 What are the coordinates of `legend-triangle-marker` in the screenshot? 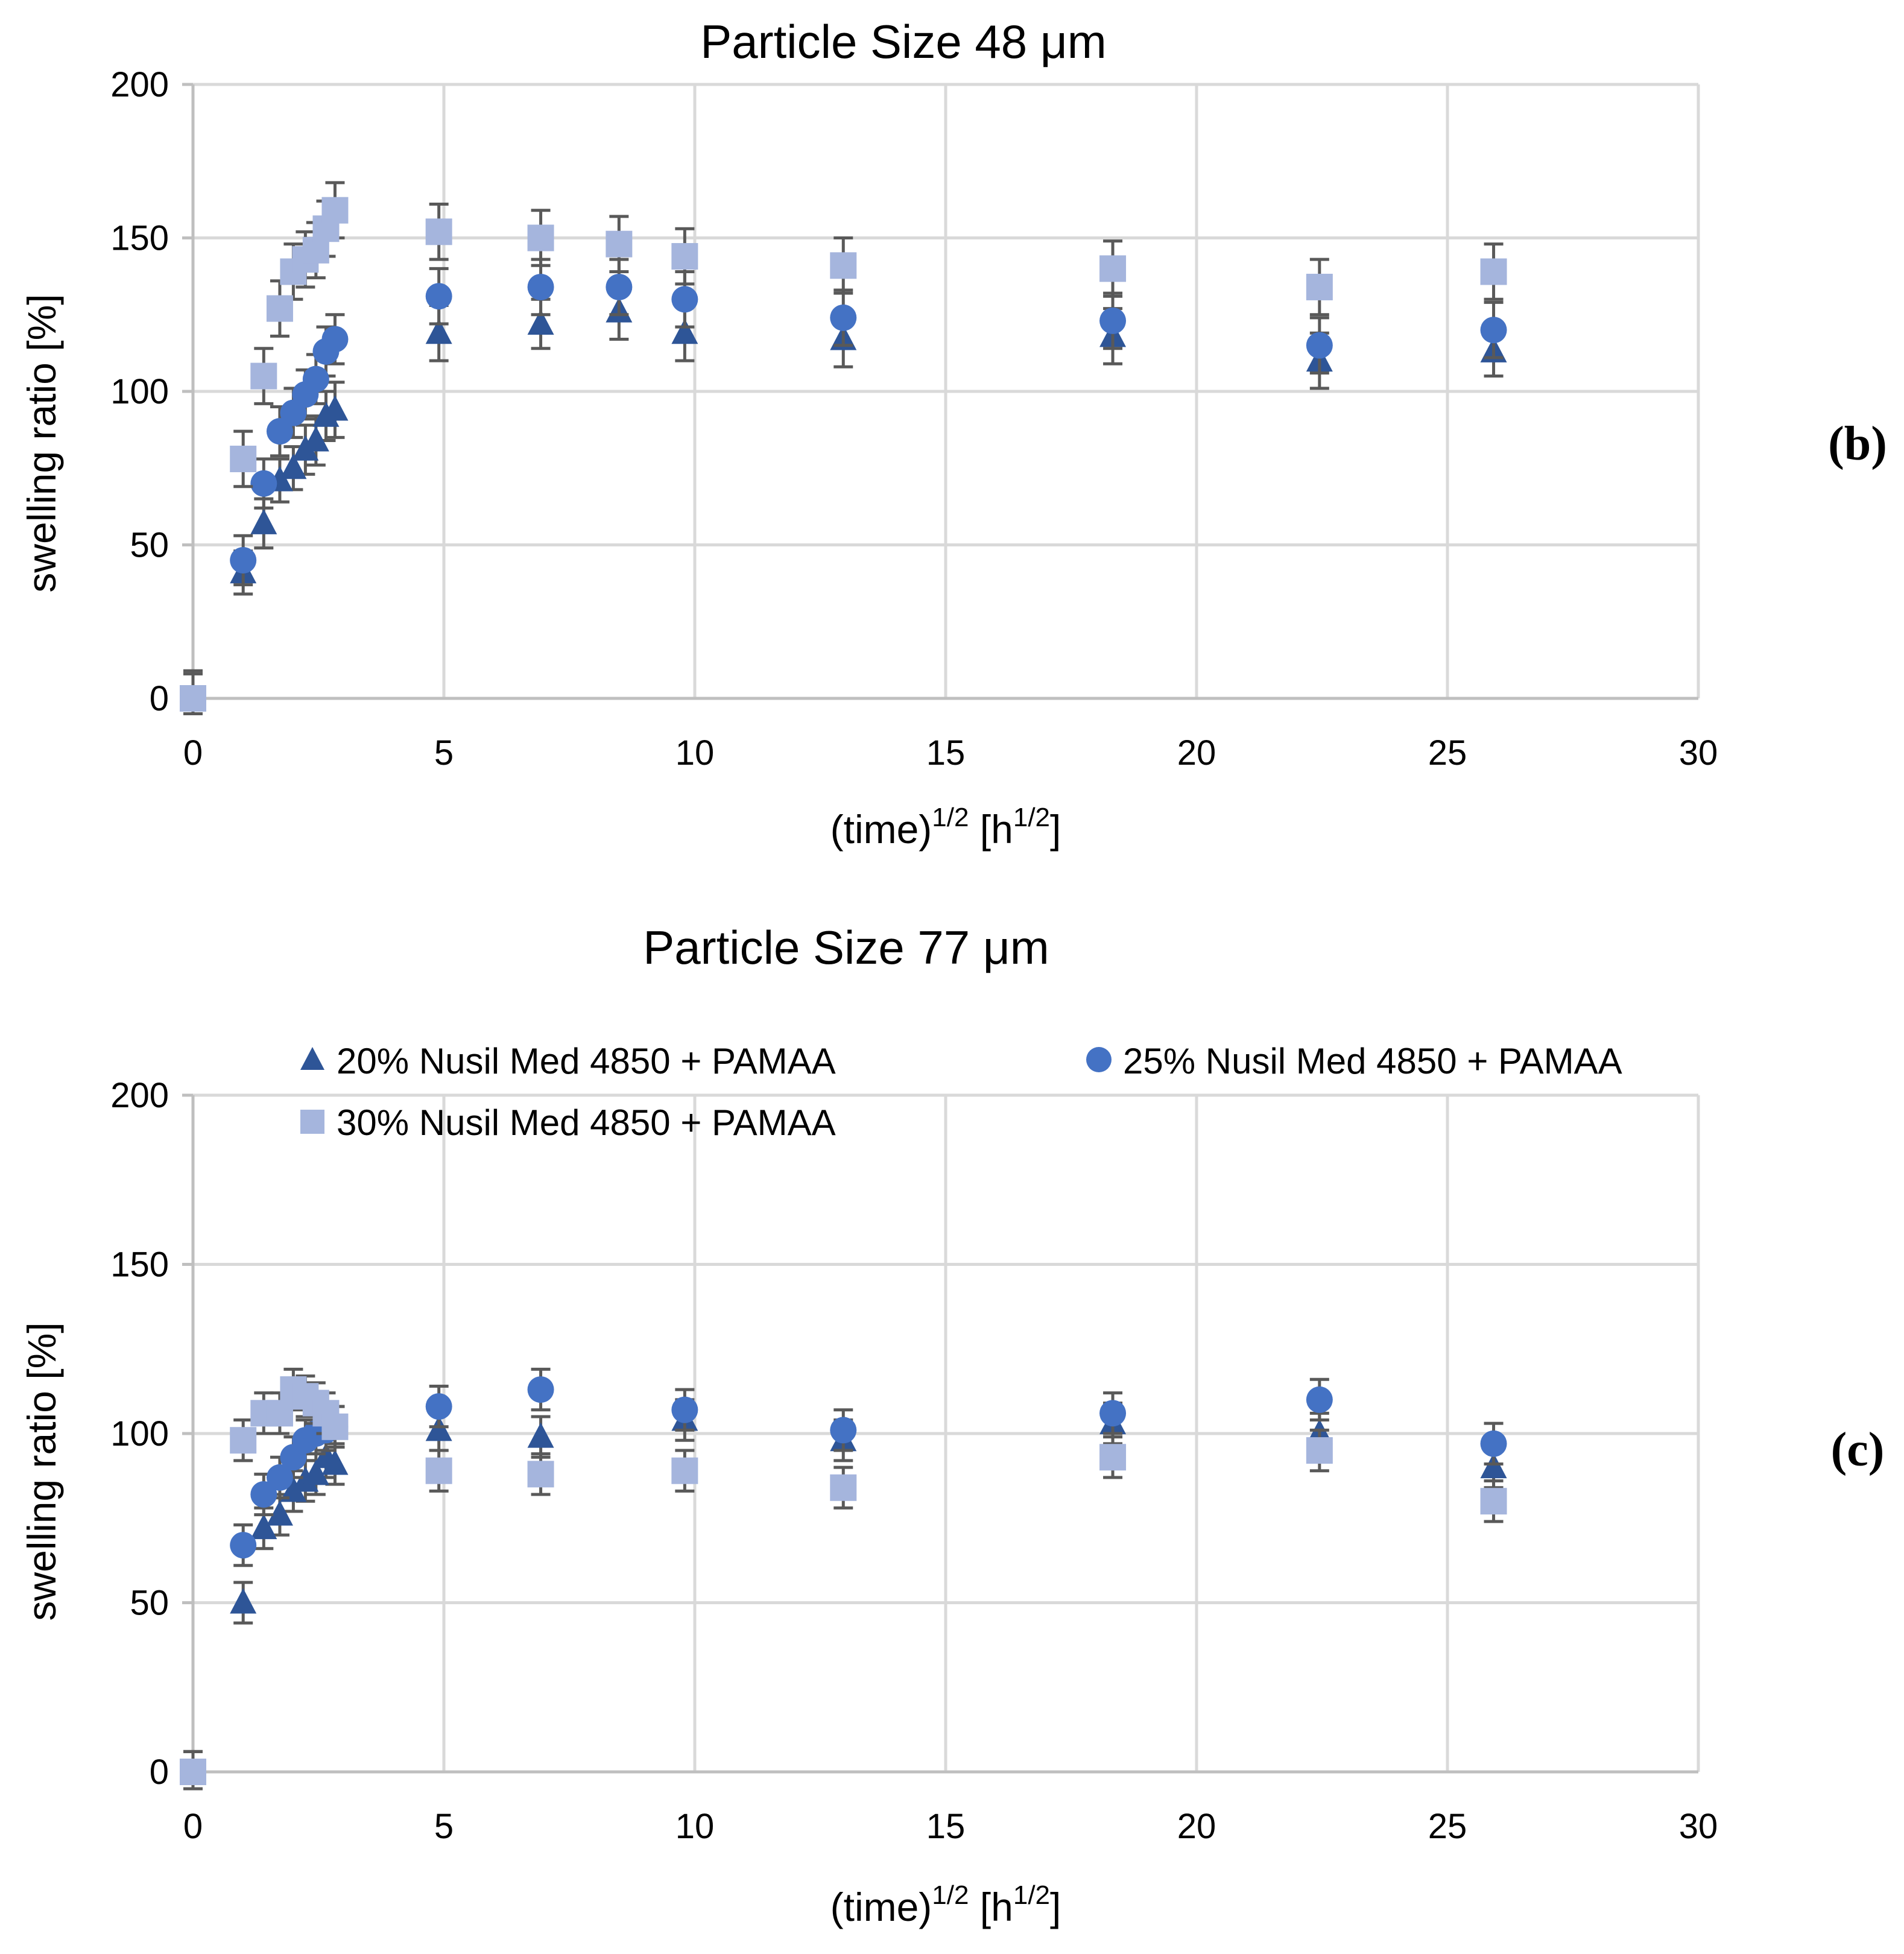 It's located at (312, 1058).